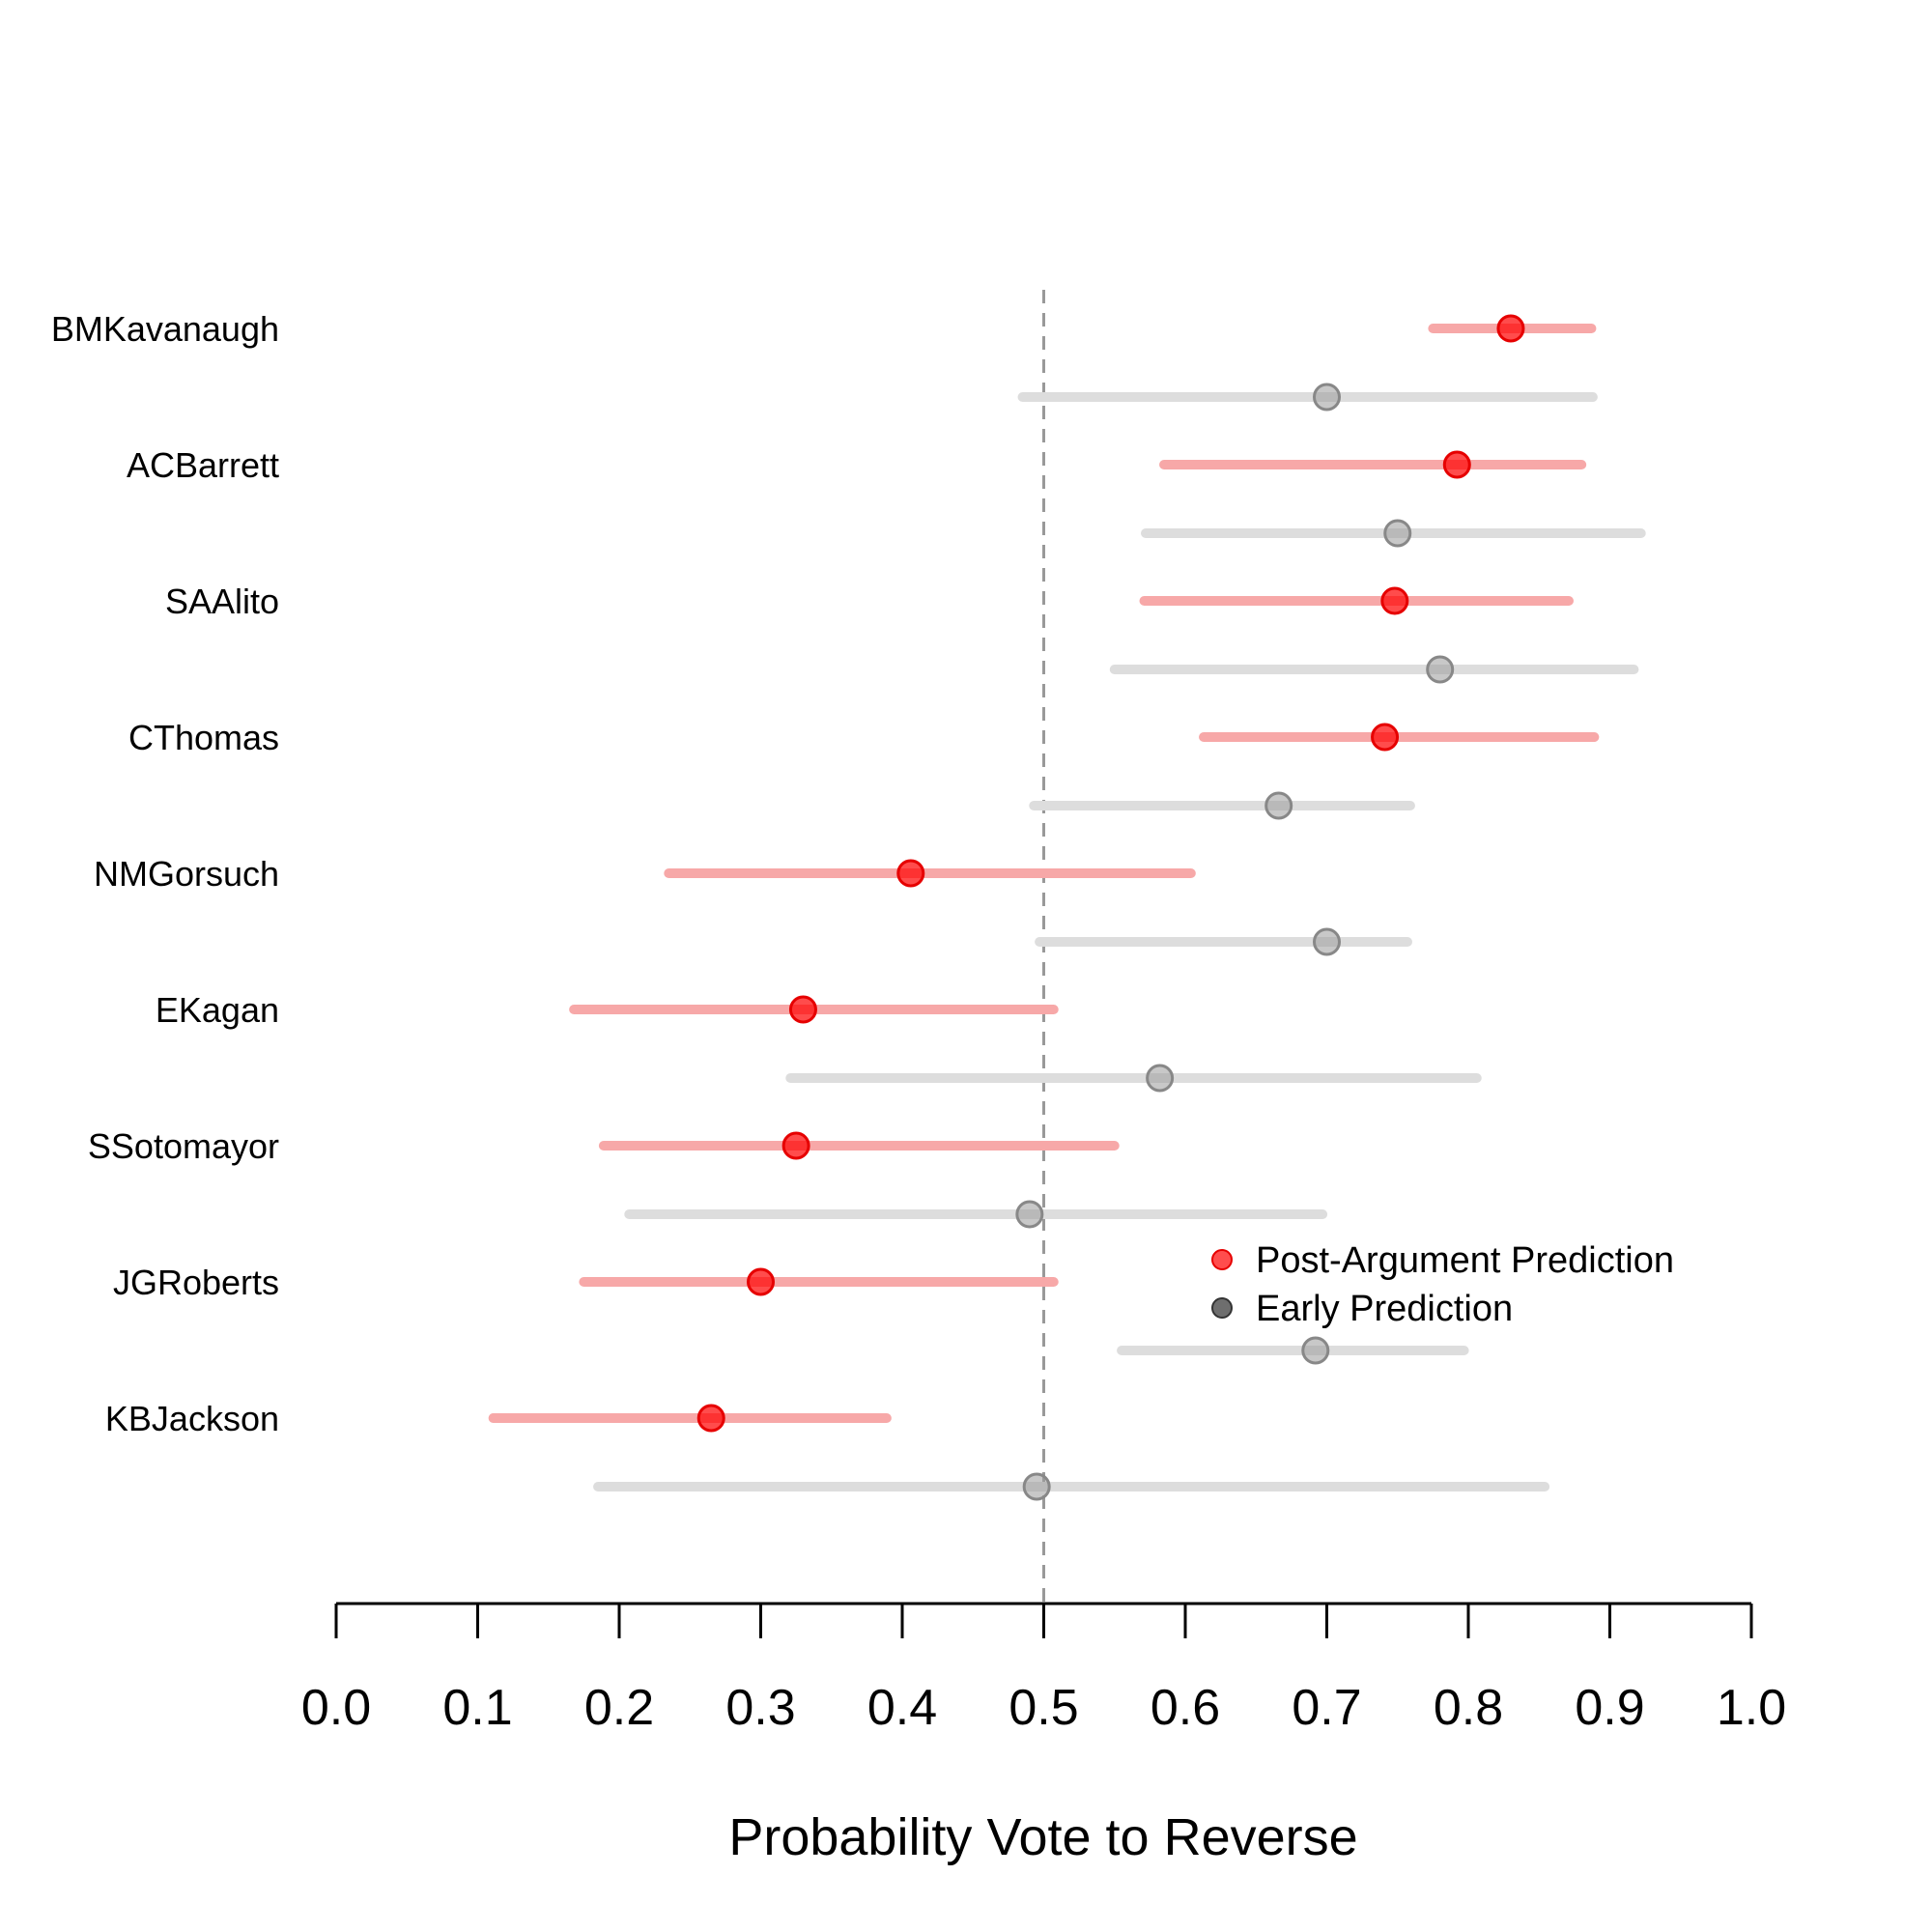  Describe the element at coordinates (192, 1418) in the screenshot. I see `justice-label: KBJackson` at that location.